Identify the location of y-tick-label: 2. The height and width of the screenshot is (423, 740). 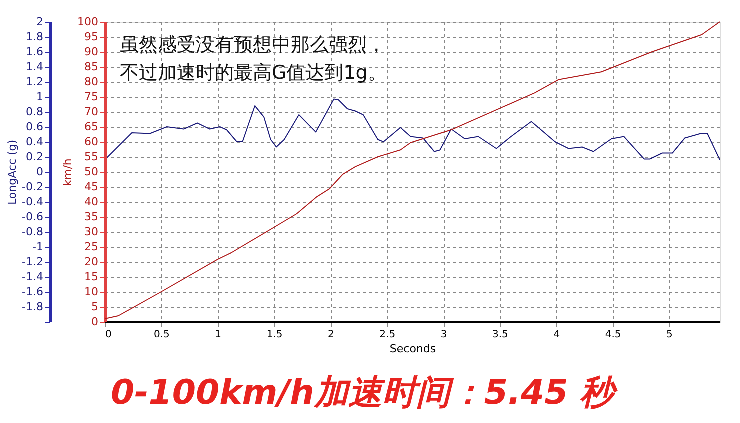
(40, 22).